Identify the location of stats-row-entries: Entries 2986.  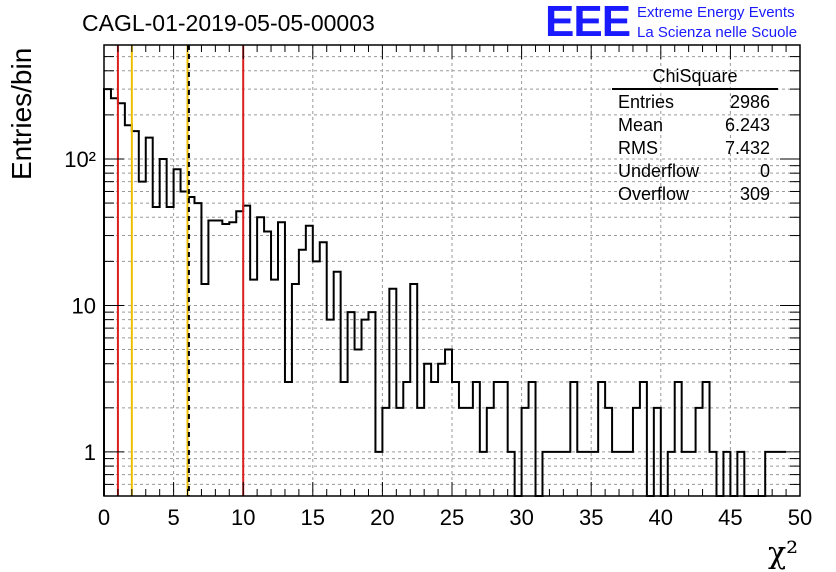
(695, 103).